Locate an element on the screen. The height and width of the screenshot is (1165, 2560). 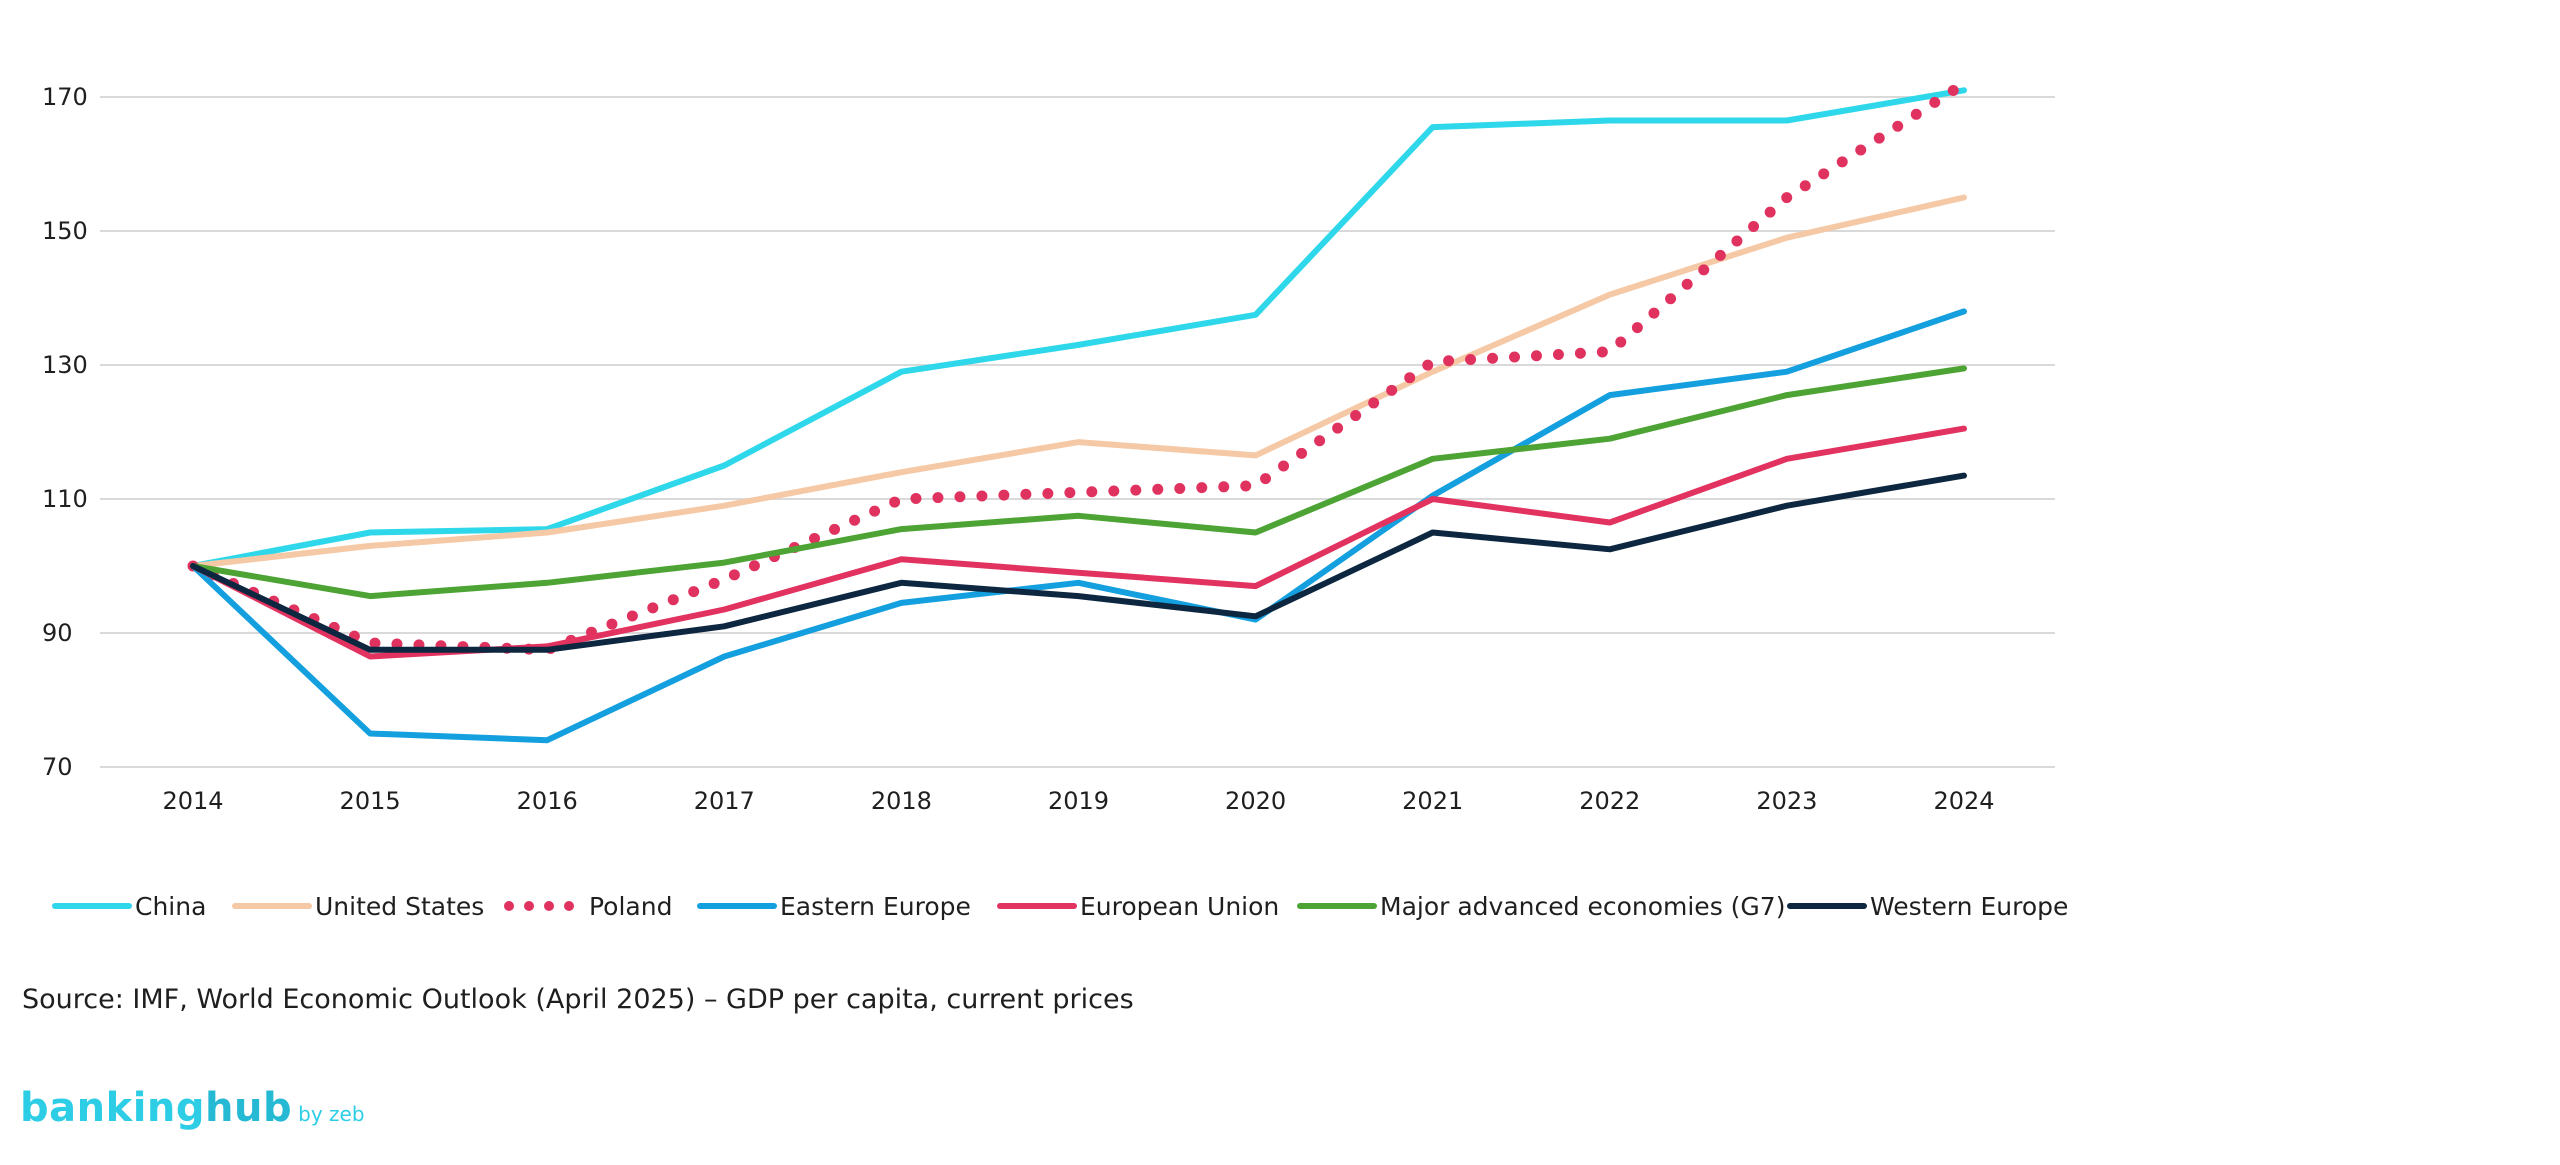
x-tick-label: 2021 is located at coordinates (1432, 801).